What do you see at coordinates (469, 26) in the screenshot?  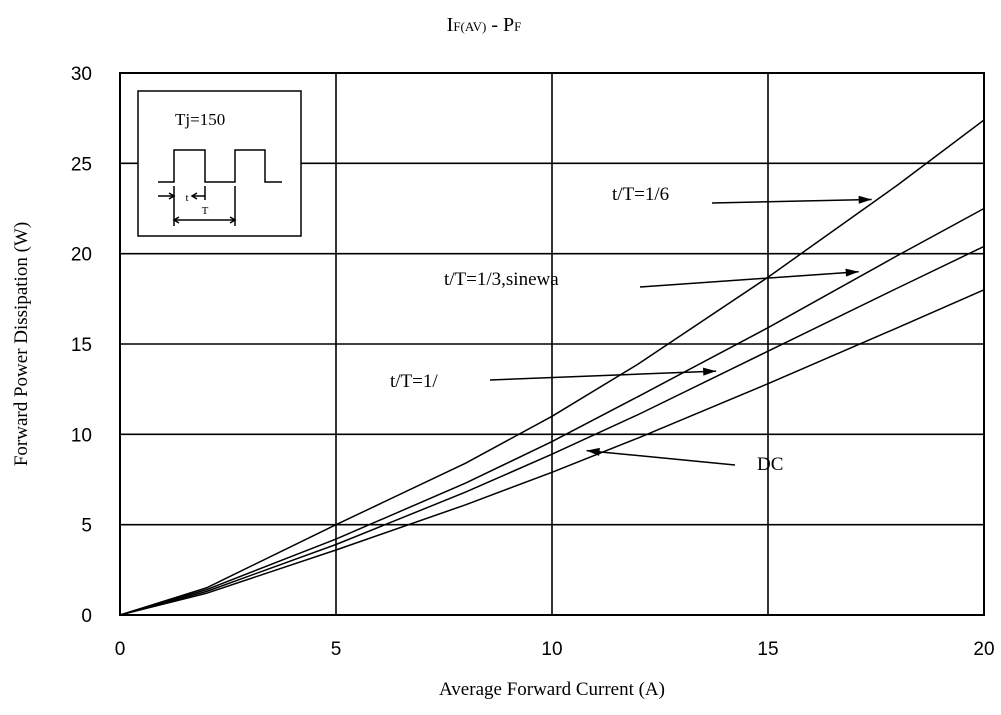 I see `title-sub1: F(AV)` at bounding box center [469, 26].